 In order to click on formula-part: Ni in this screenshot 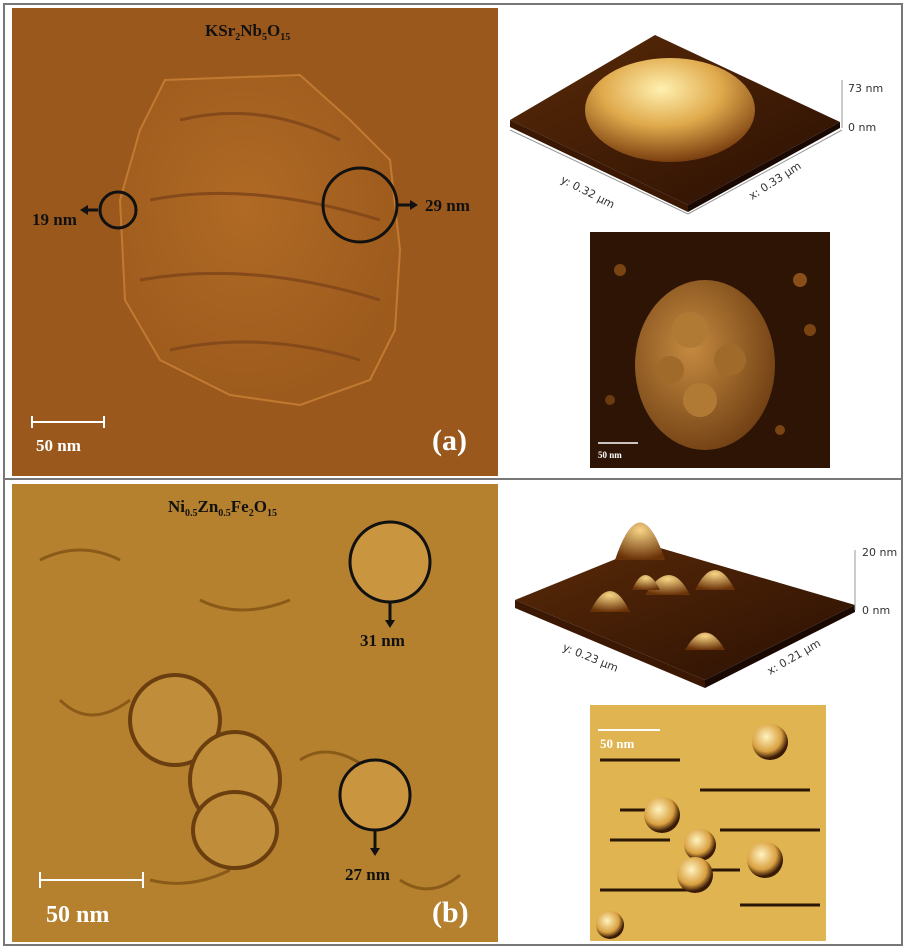, I will do `click(176, 506)`.